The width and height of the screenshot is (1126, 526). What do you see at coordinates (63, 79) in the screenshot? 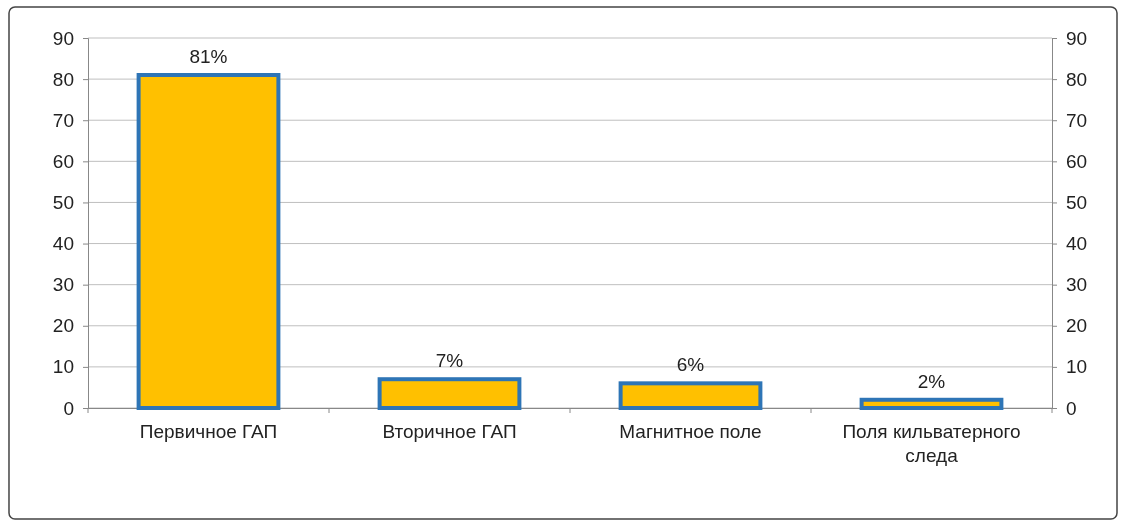
I see `y-tick-label: 80` at bounding box center [63, 79].